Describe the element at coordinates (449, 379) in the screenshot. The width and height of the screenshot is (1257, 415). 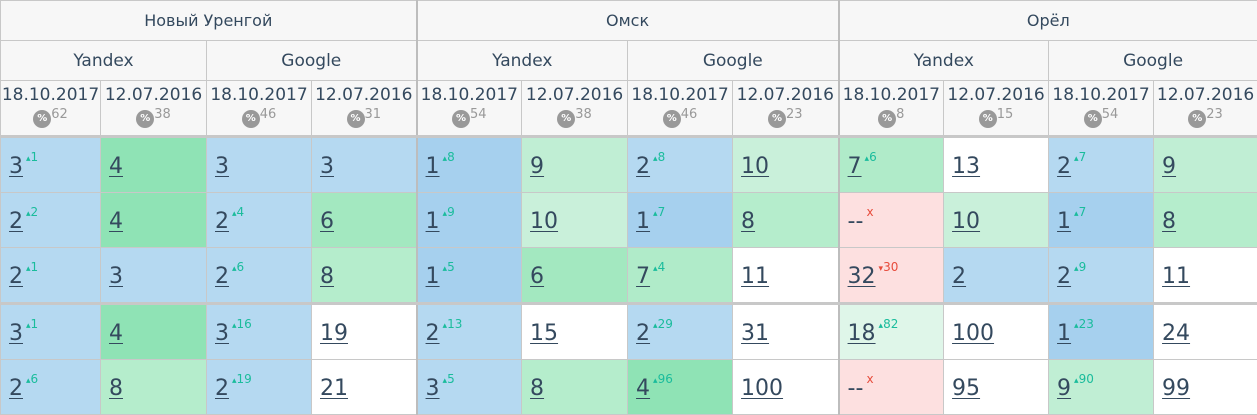
I see `position-change-up: ▴5` at that location.